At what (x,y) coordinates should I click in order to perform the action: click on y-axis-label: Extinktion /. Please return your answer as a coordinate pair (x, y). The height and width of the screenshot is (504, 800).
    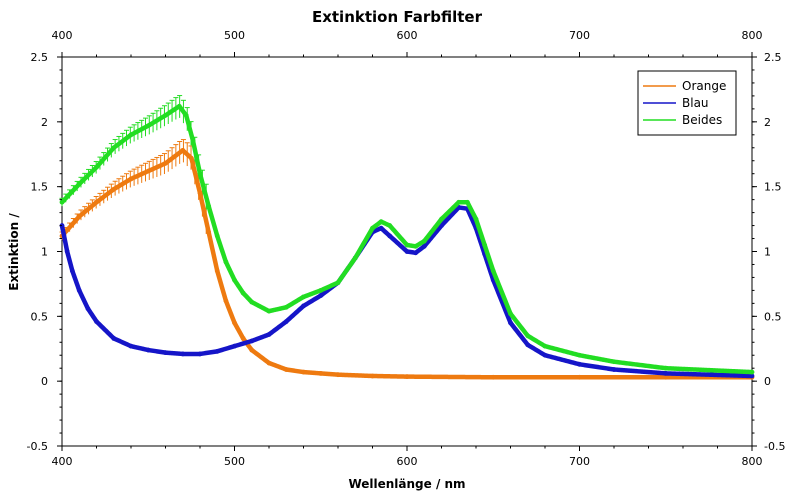
    Looking at the image, I should click on (14, 252).